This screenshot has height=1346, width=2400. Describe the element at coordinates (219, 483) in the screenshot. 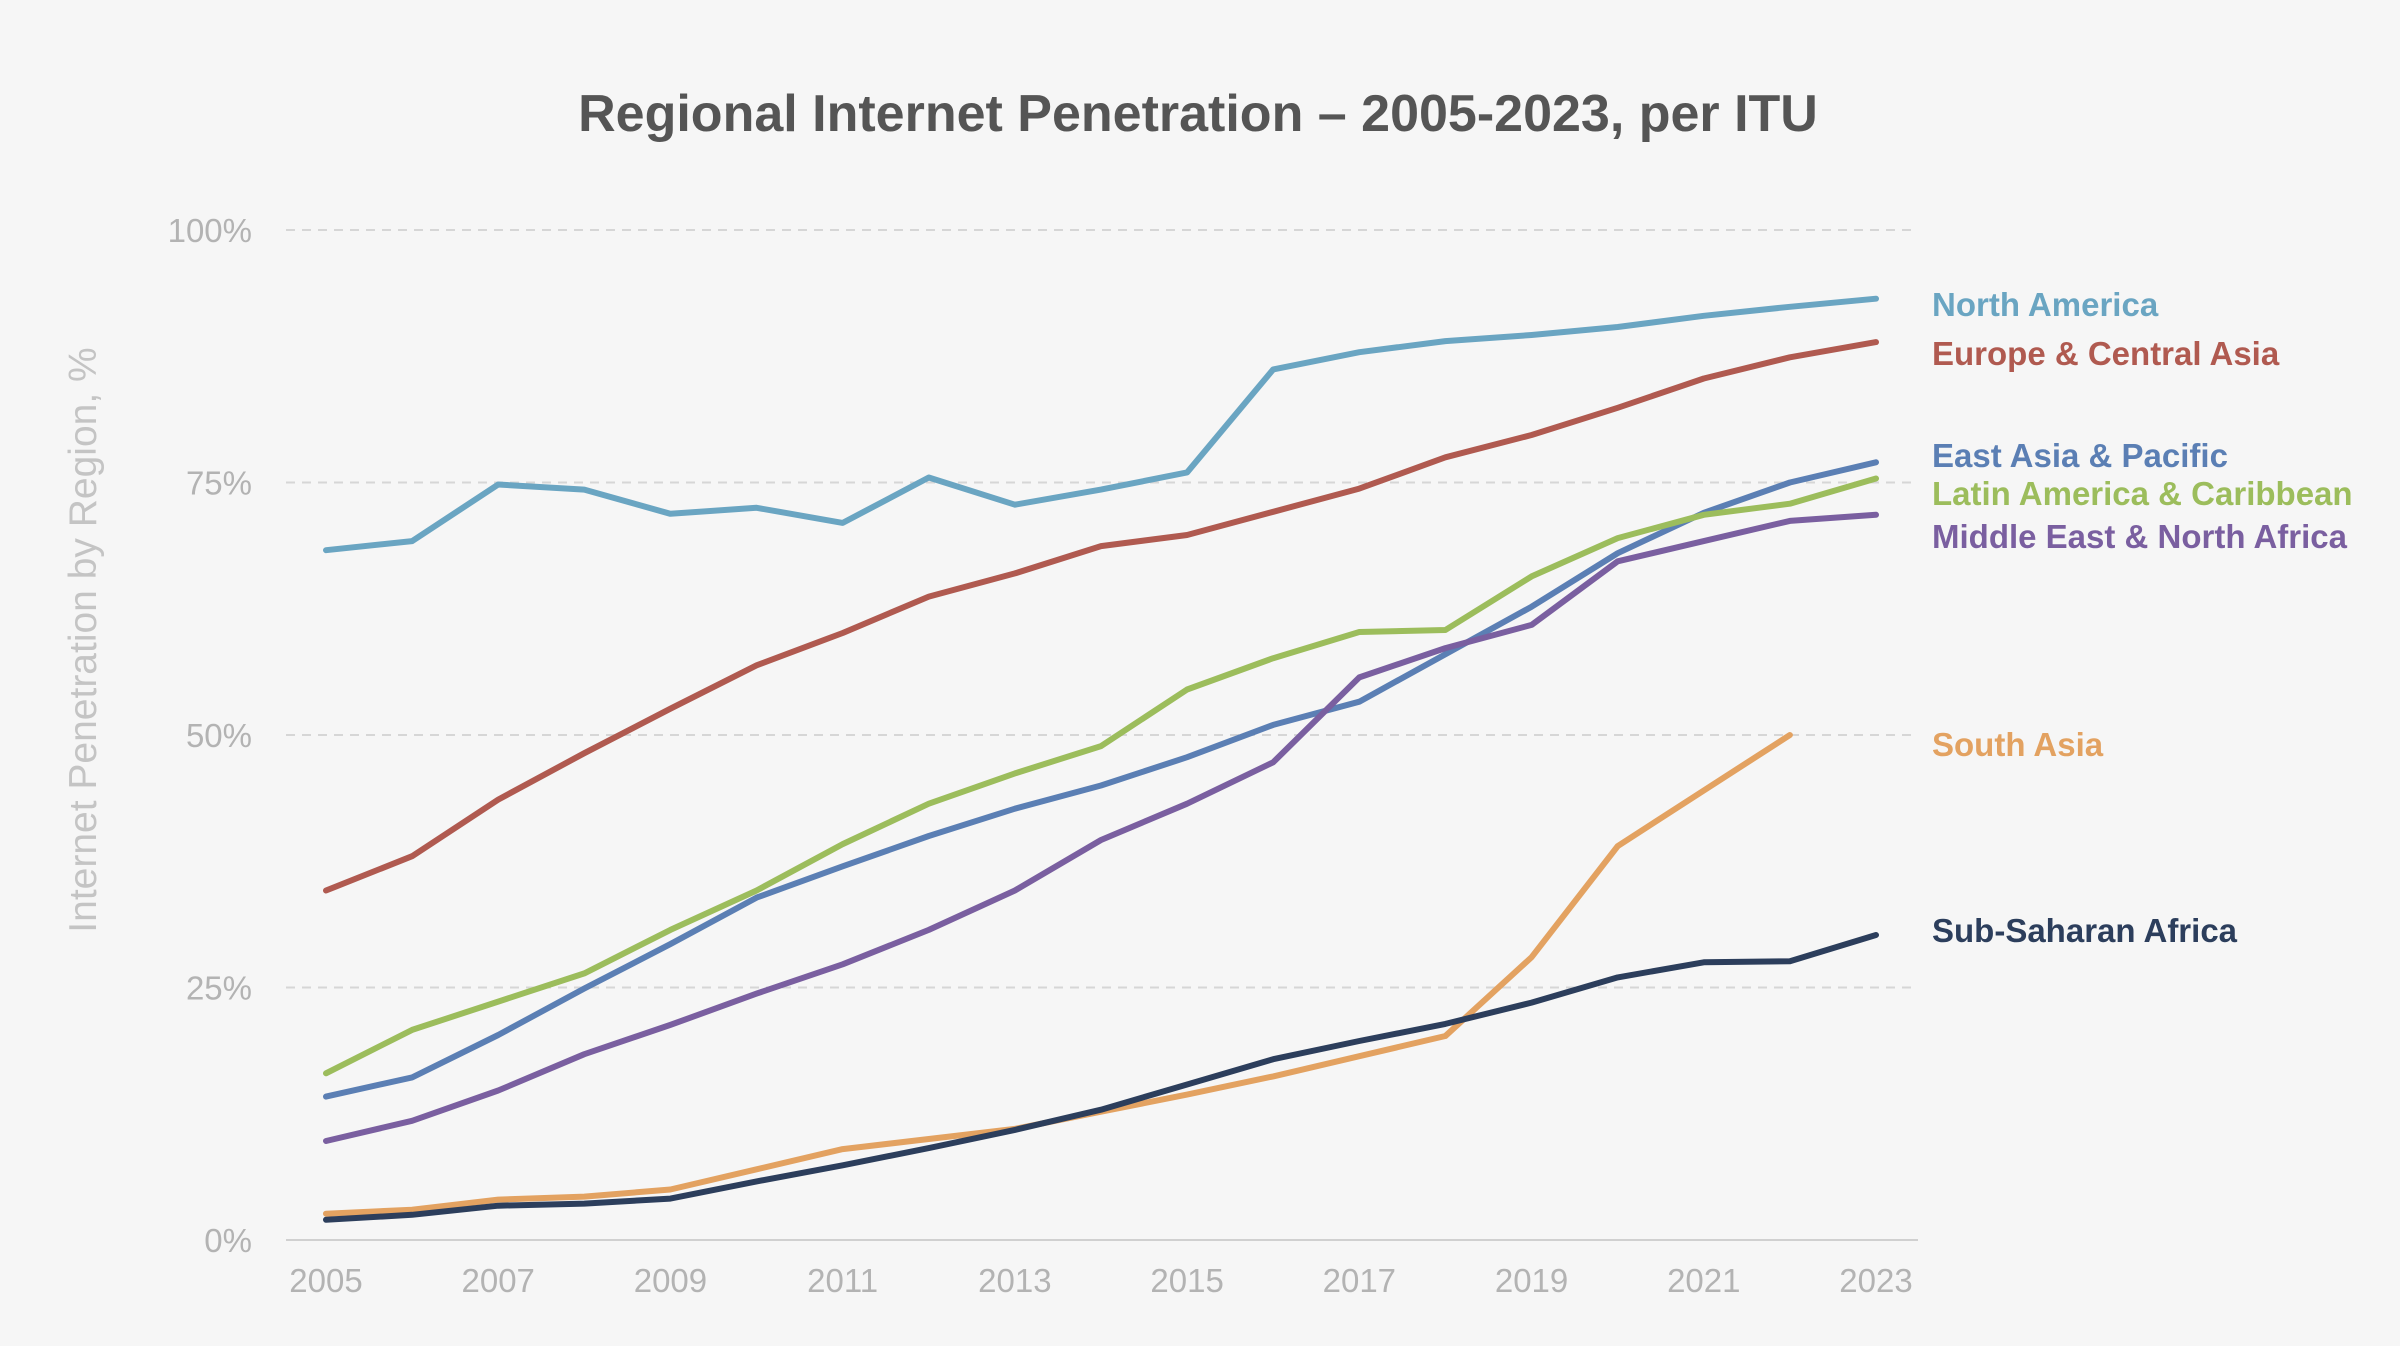

I see `y-tick-label: 75%` at that location.